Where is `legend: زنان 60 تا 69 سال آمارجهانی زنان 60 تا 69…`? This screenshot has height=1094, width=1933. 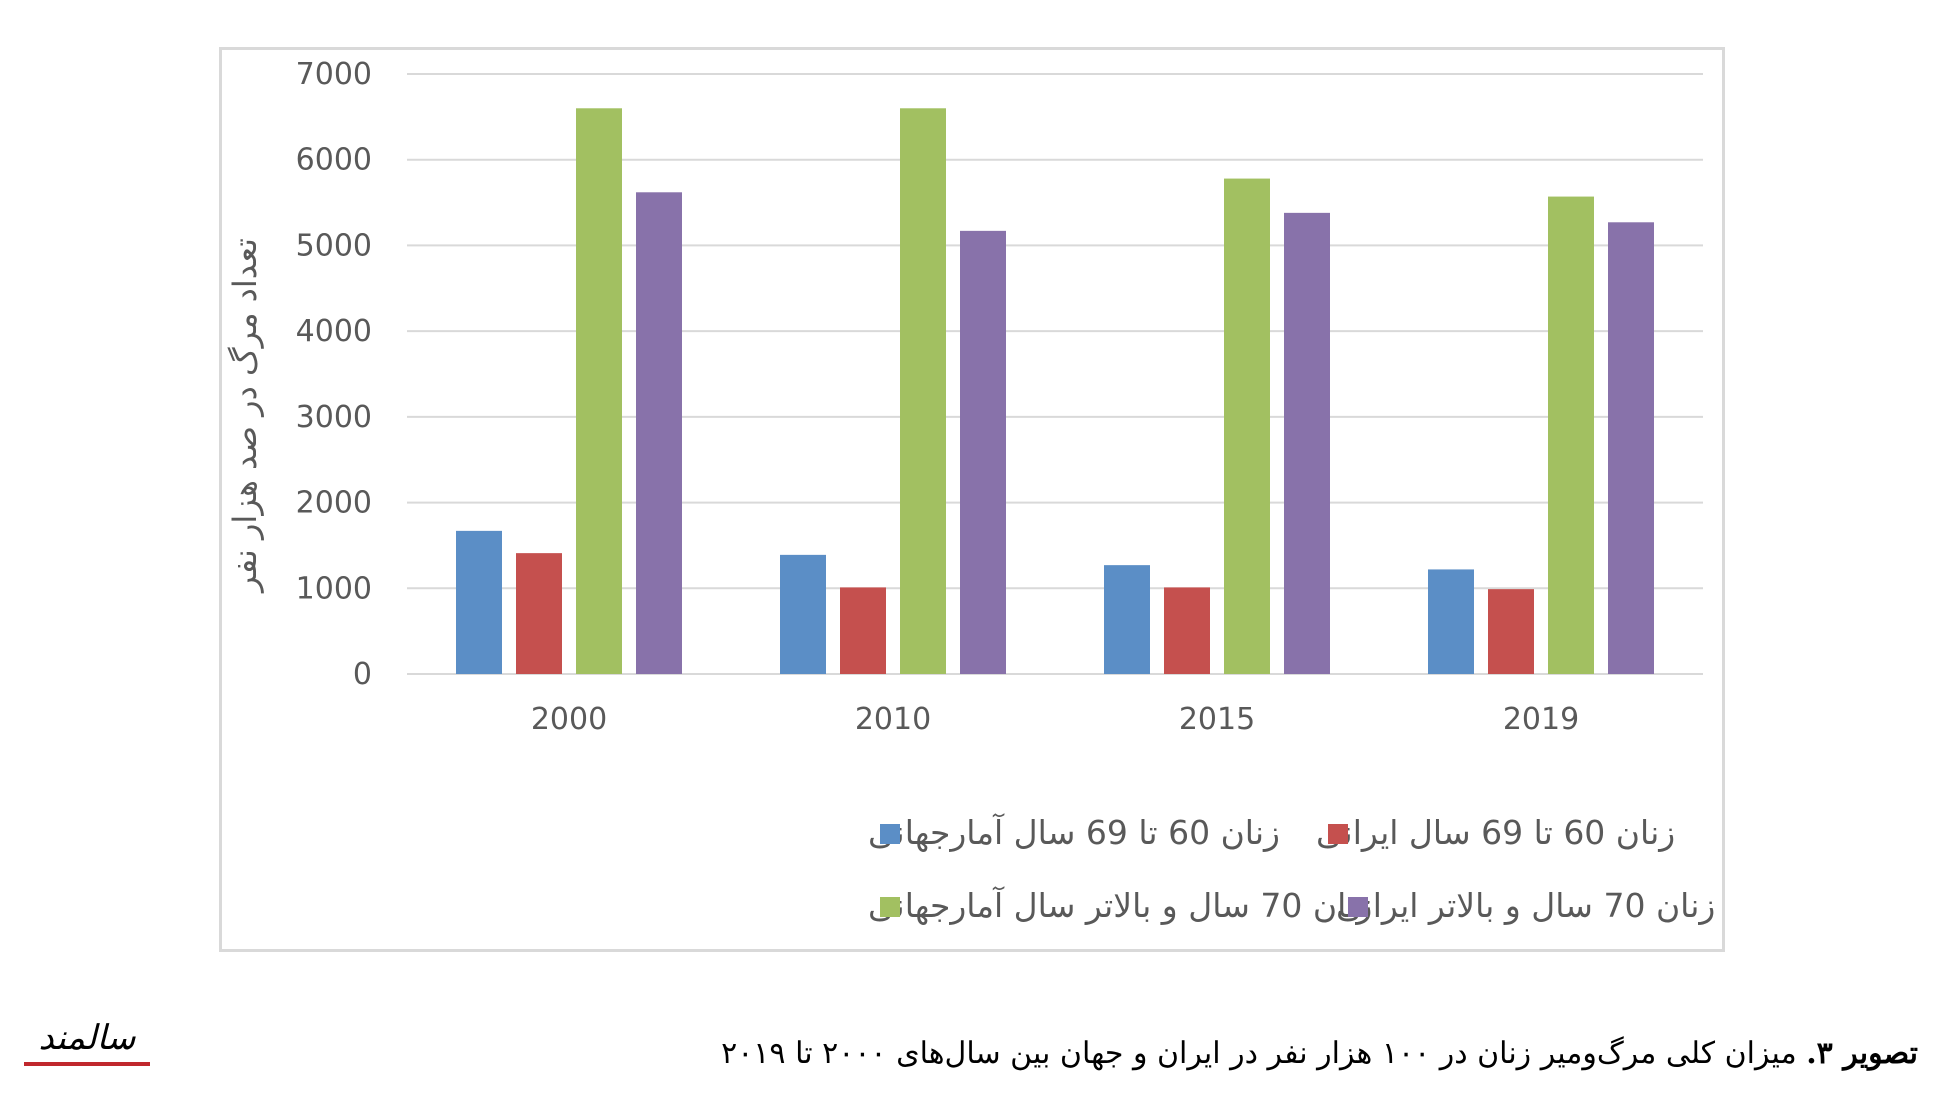
legend: زنان 60 تا 69 سال آمارجهانی زنان 60 تا 69… is located at coordinates (1291, 869).